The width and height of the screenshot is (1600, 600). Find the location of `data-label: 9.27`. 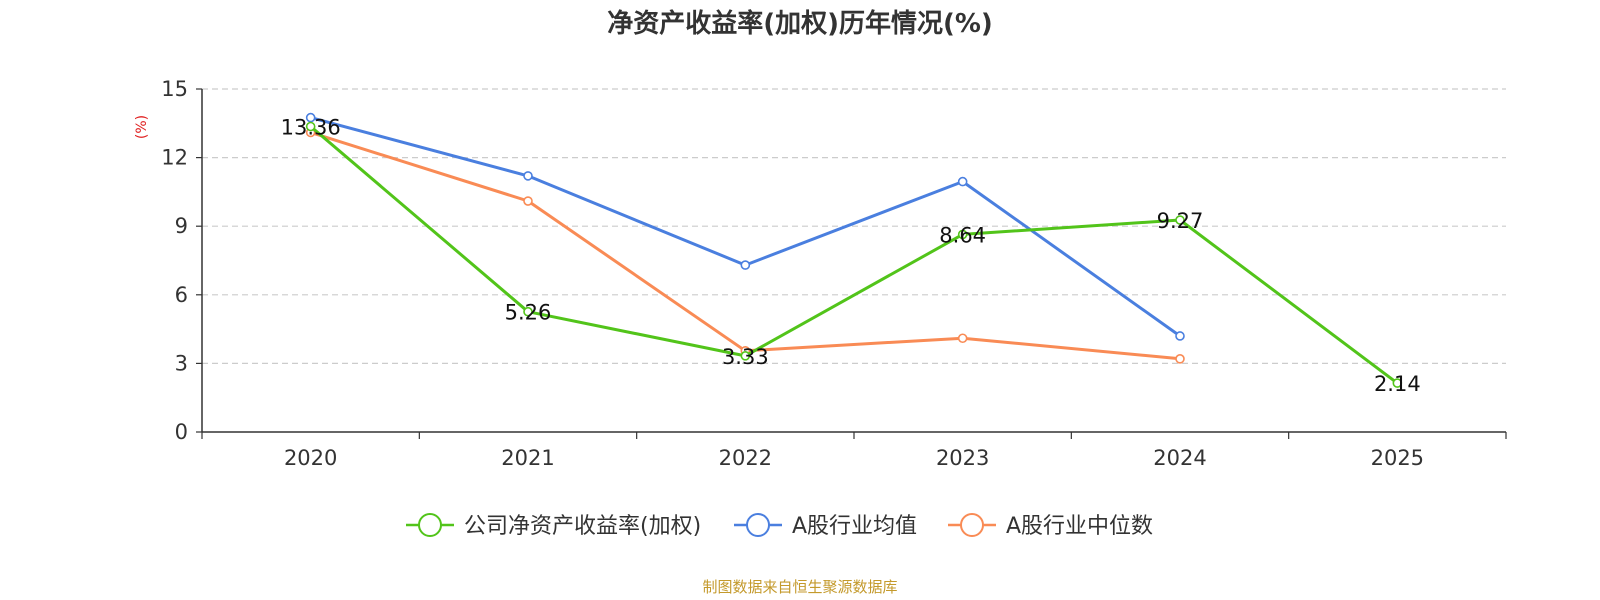

data-label: 9.27 is located at coordinates (1180, 221).